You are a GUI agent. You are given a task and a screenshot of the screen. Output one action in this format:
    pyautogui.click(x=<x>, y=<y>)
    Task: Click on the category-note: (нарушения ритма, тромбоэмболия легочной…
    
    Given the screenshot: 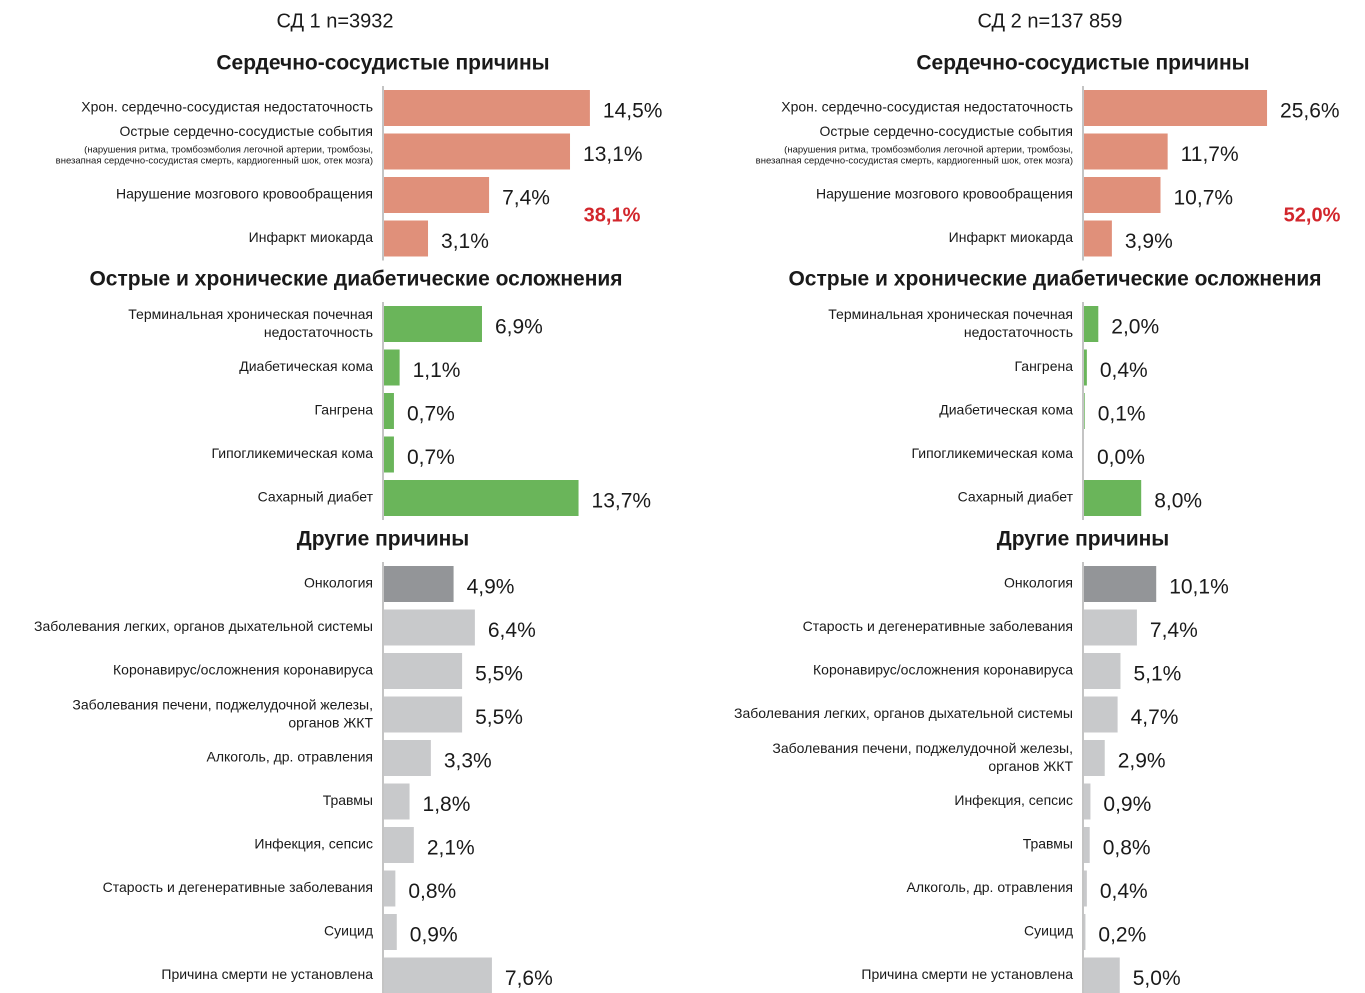 What is the action you would take?
    pyautogui.click(x=214, y=155)
    